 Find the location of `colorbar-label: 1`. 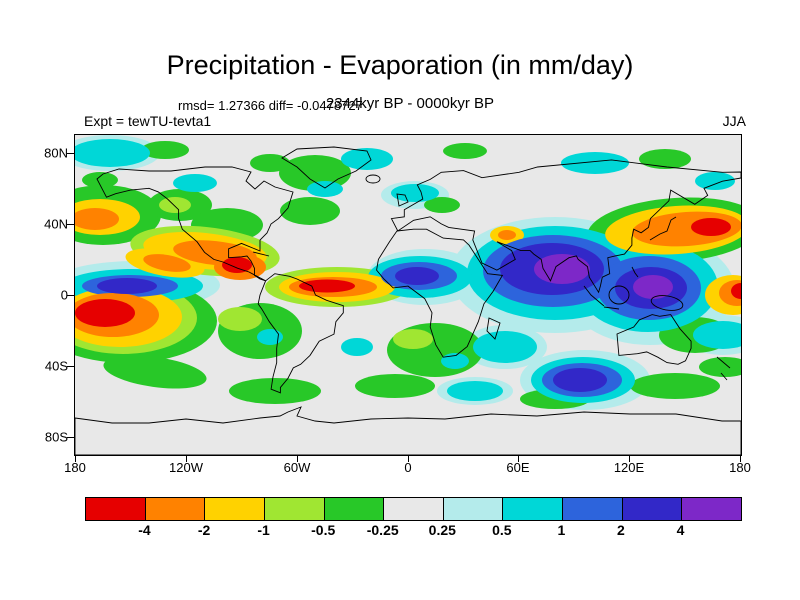

colorbar-label: 1 is located at coordinates (561, 530).